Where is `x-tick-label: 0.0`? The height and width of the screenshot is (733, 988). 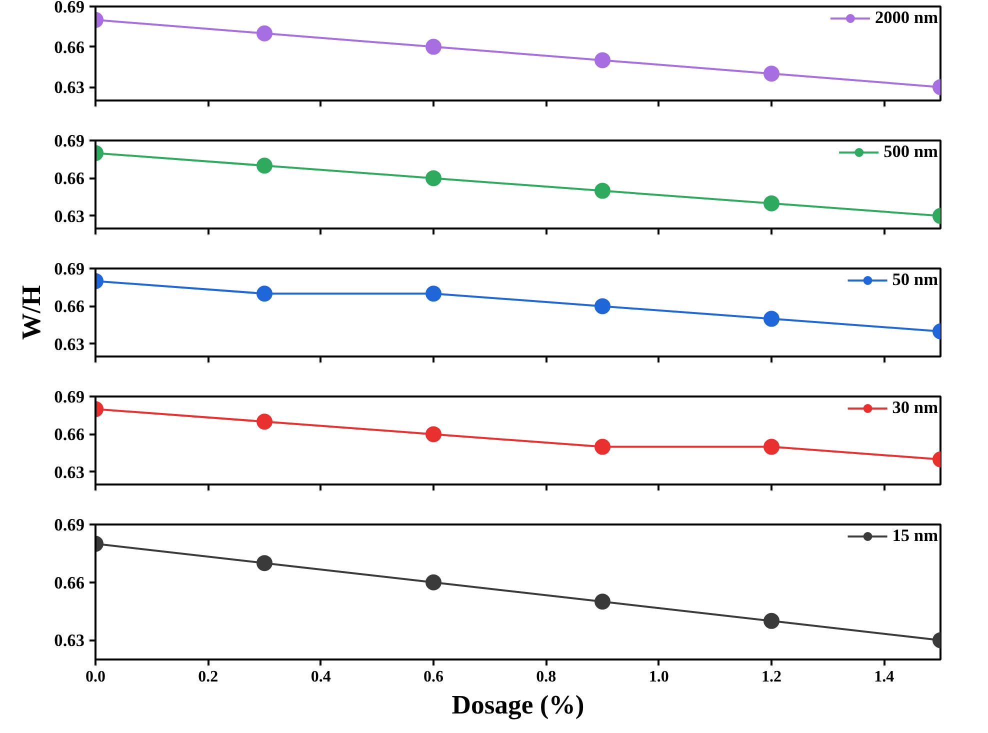
x-tick-label: 0.0 is located at coordinates (96, 677).